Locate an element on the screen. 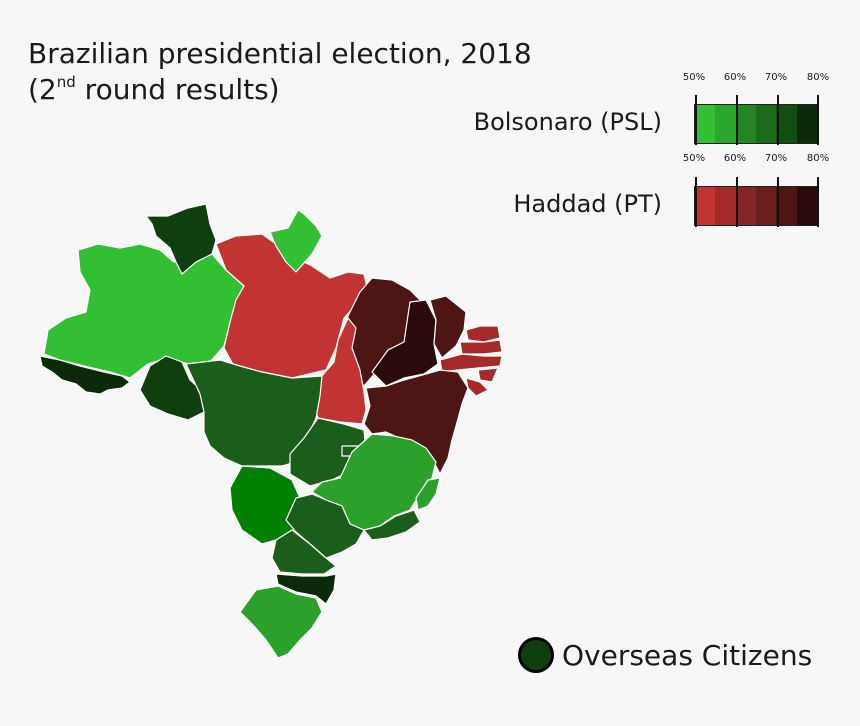  state-paraiba is located at coordinates (481, 347).